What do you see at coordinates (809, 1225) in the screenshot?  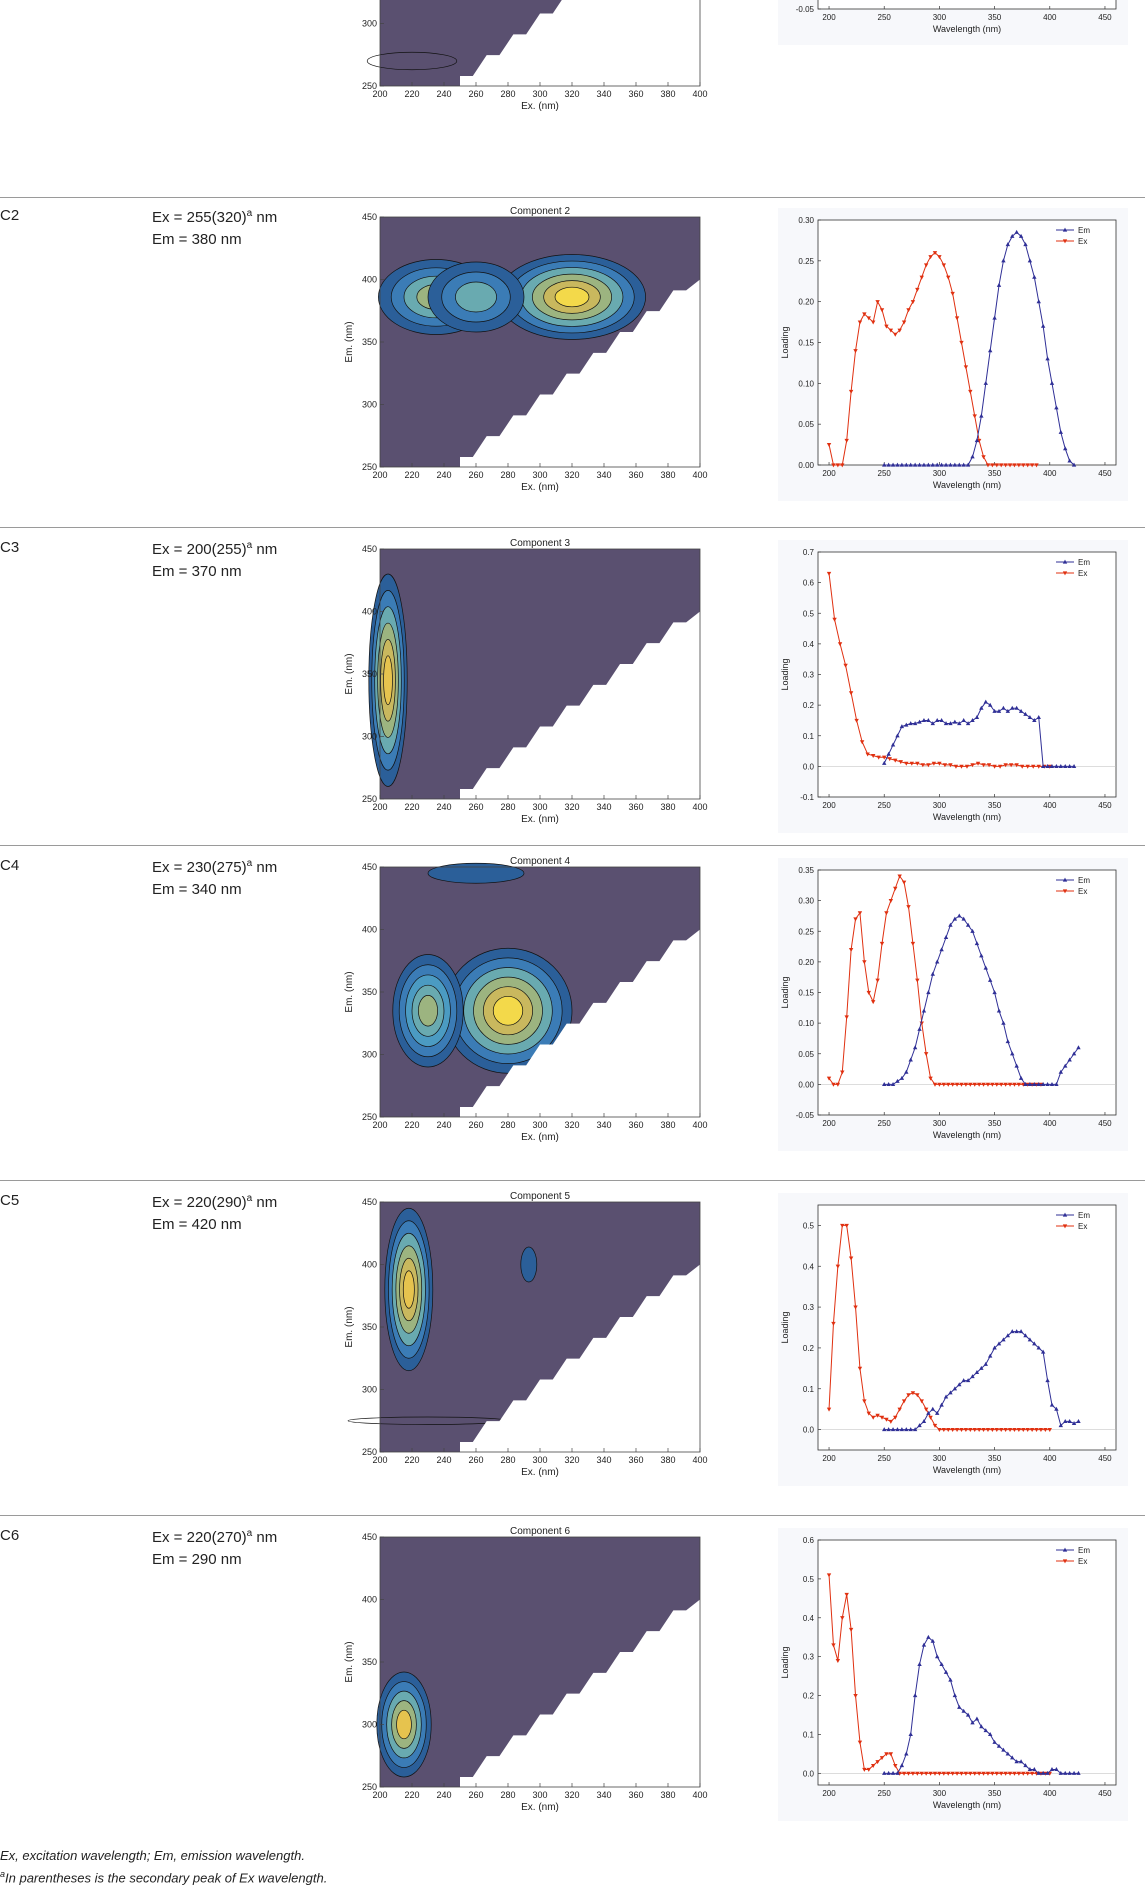 I see `loading-y-tick: 0.5` at bounding box center [809, 1225].